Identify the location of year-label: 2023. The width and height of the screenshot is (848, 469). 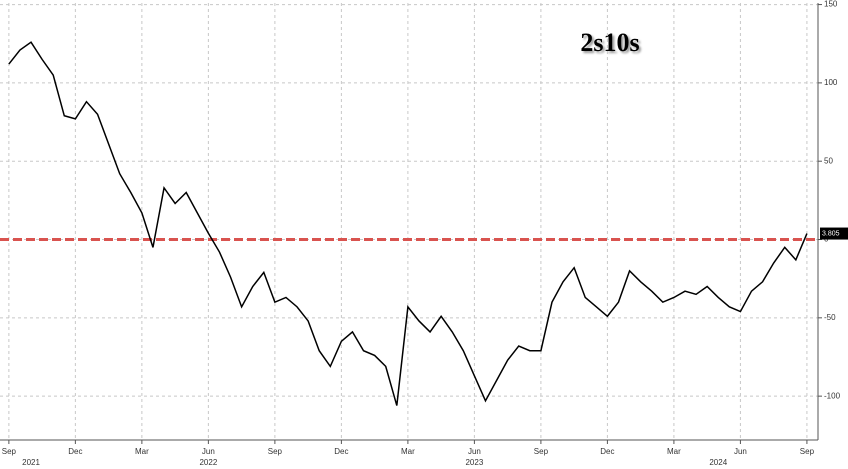
(474, 462).